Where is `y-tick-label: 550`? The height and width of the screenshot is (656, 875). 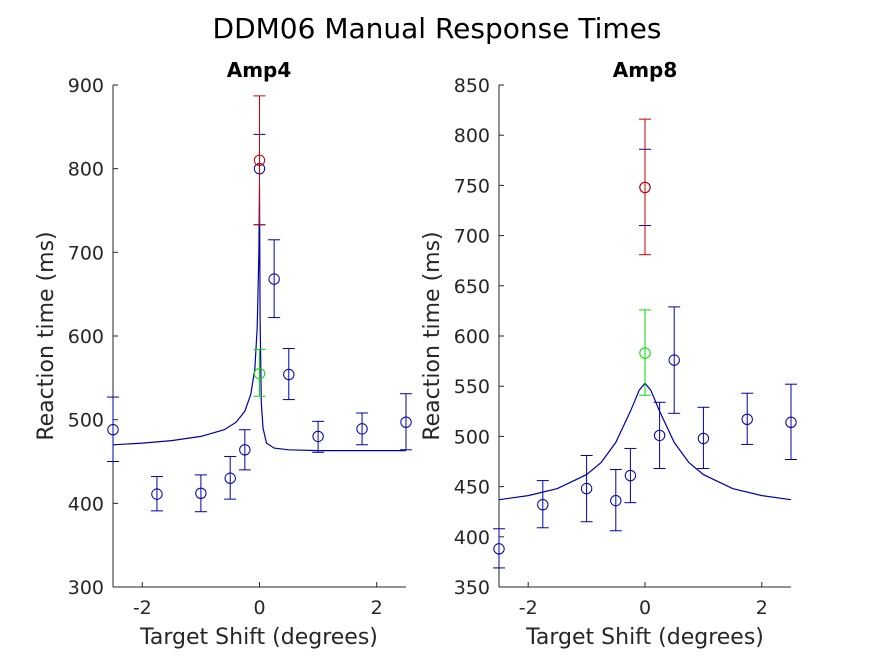 y-tick-label: 550 is located at coordinates (472, 387).